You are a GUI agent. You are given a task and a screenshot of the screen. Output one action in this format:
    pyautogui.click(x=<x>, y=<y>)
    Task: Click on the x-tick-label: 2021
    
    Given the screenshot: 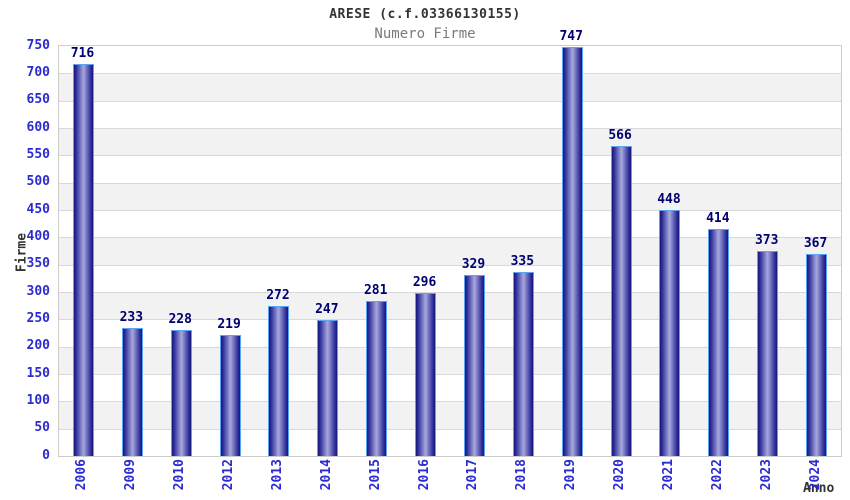 What is the action you would take?
    pyautogui.click(x=668, y=475)
    